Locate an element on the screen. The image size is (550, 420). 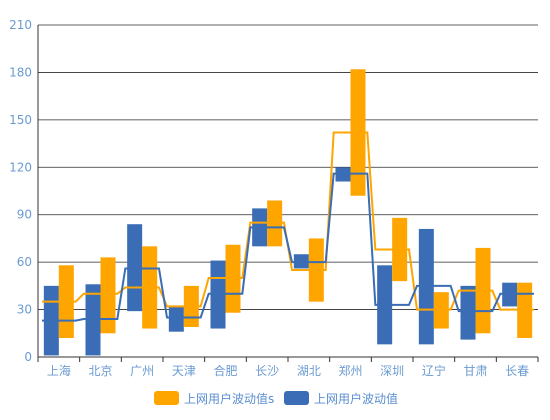
y-tick-label: 120 is located at coordinates (20, 167).